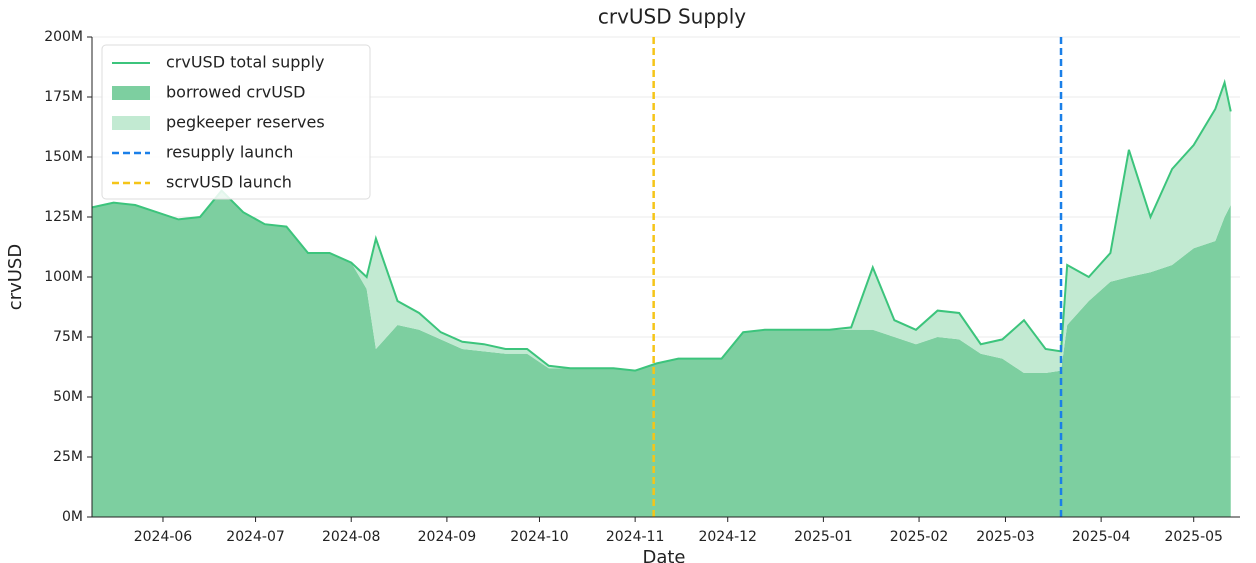  I want to click on x-axis-label: Date, so click(663, 555).